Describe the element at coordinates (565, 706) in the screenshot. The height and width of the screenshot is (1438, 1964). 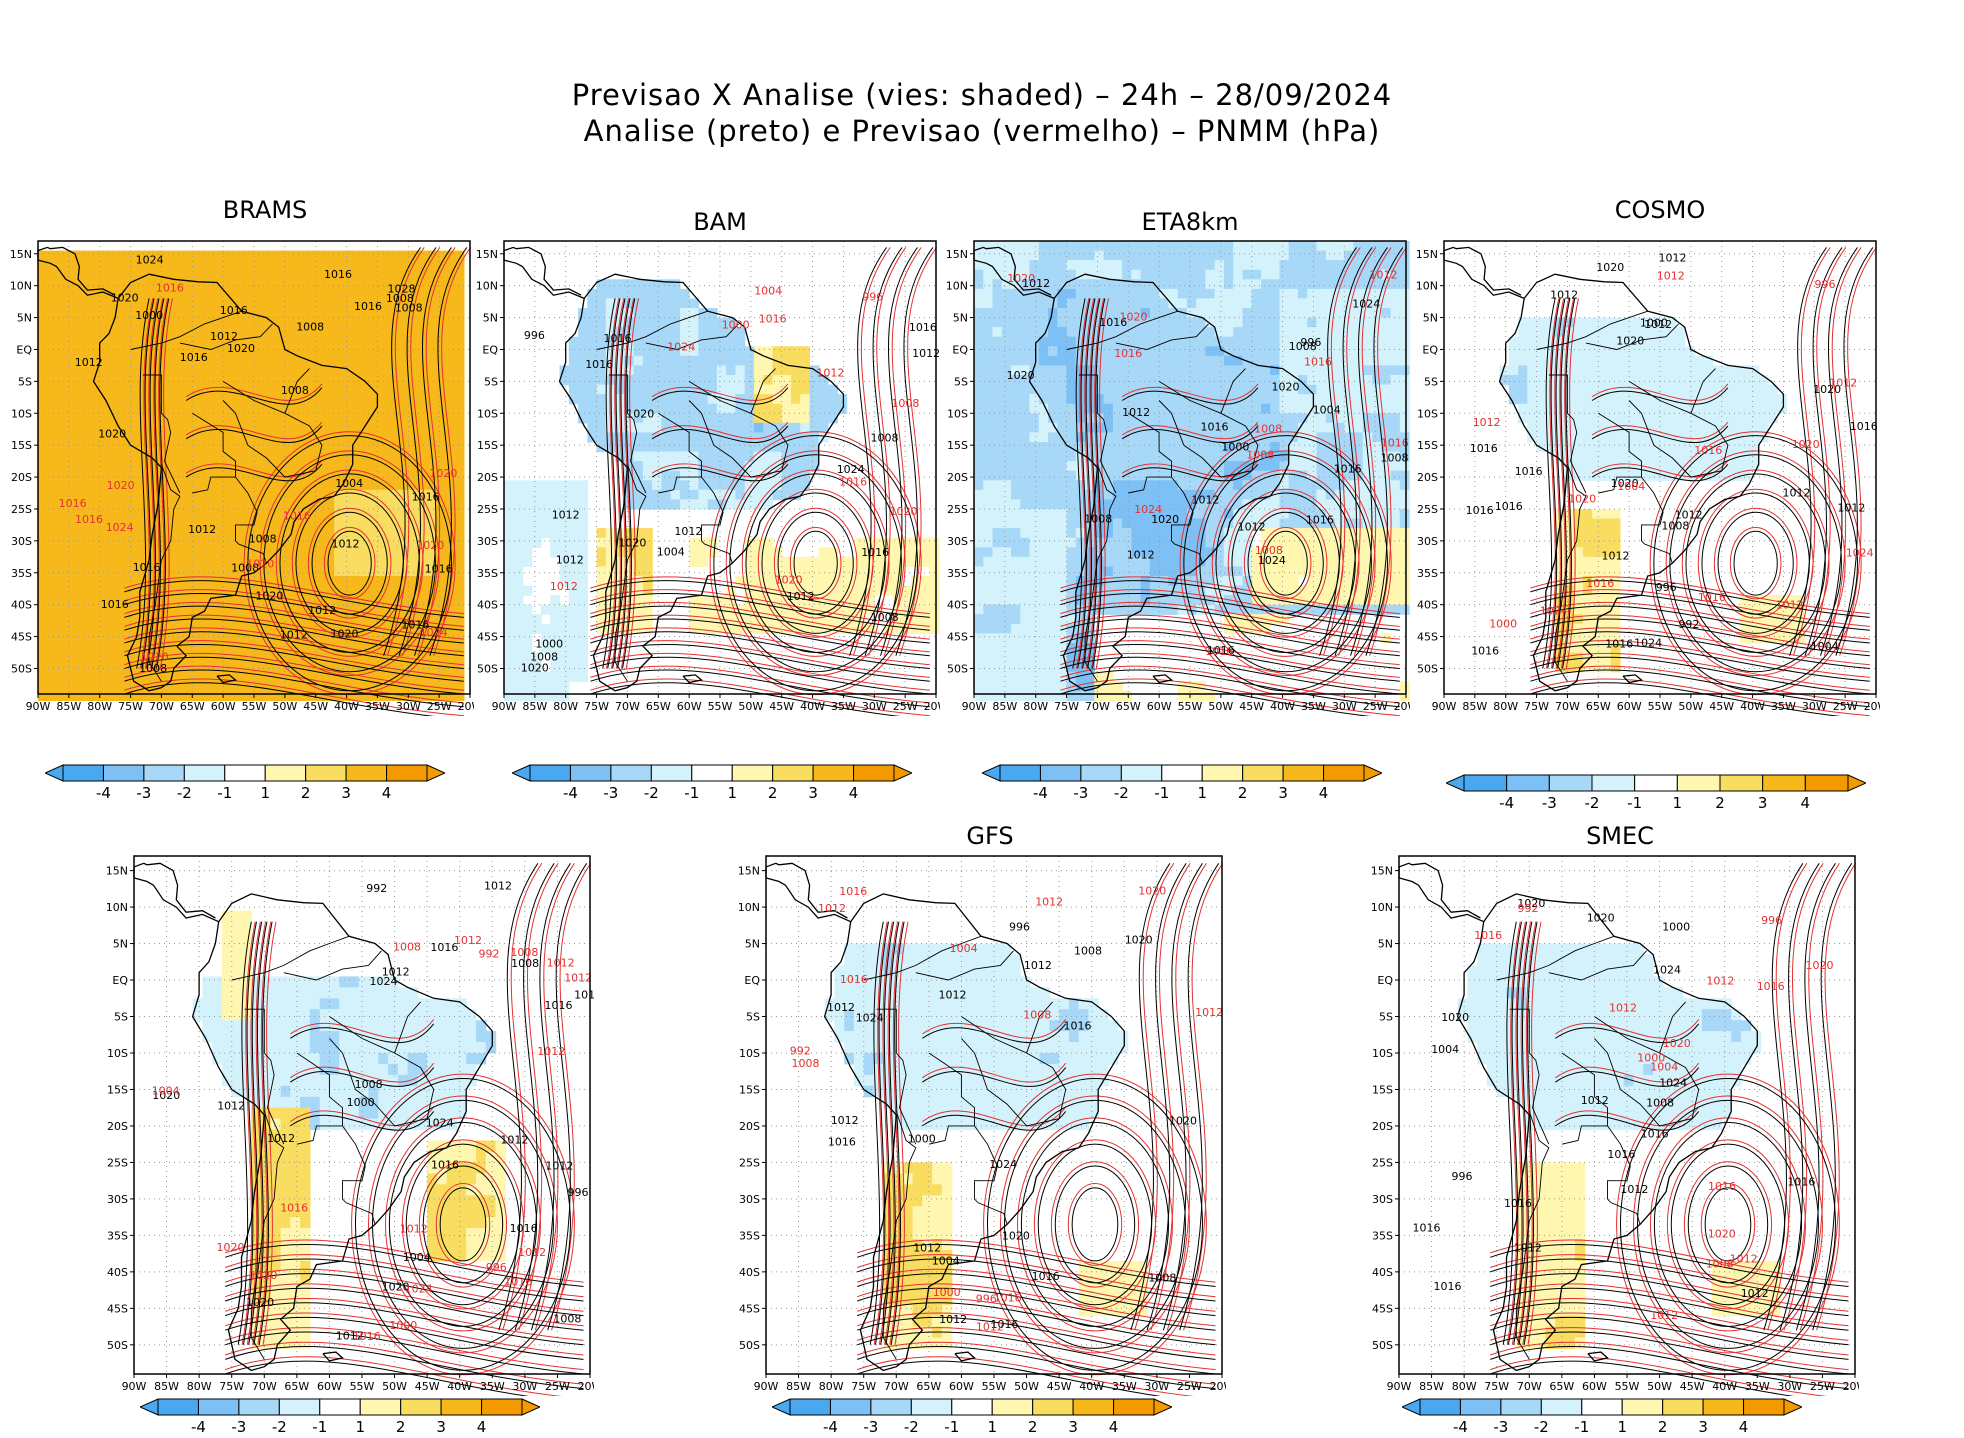
I see `lon-tick-label: 80W` at that location.